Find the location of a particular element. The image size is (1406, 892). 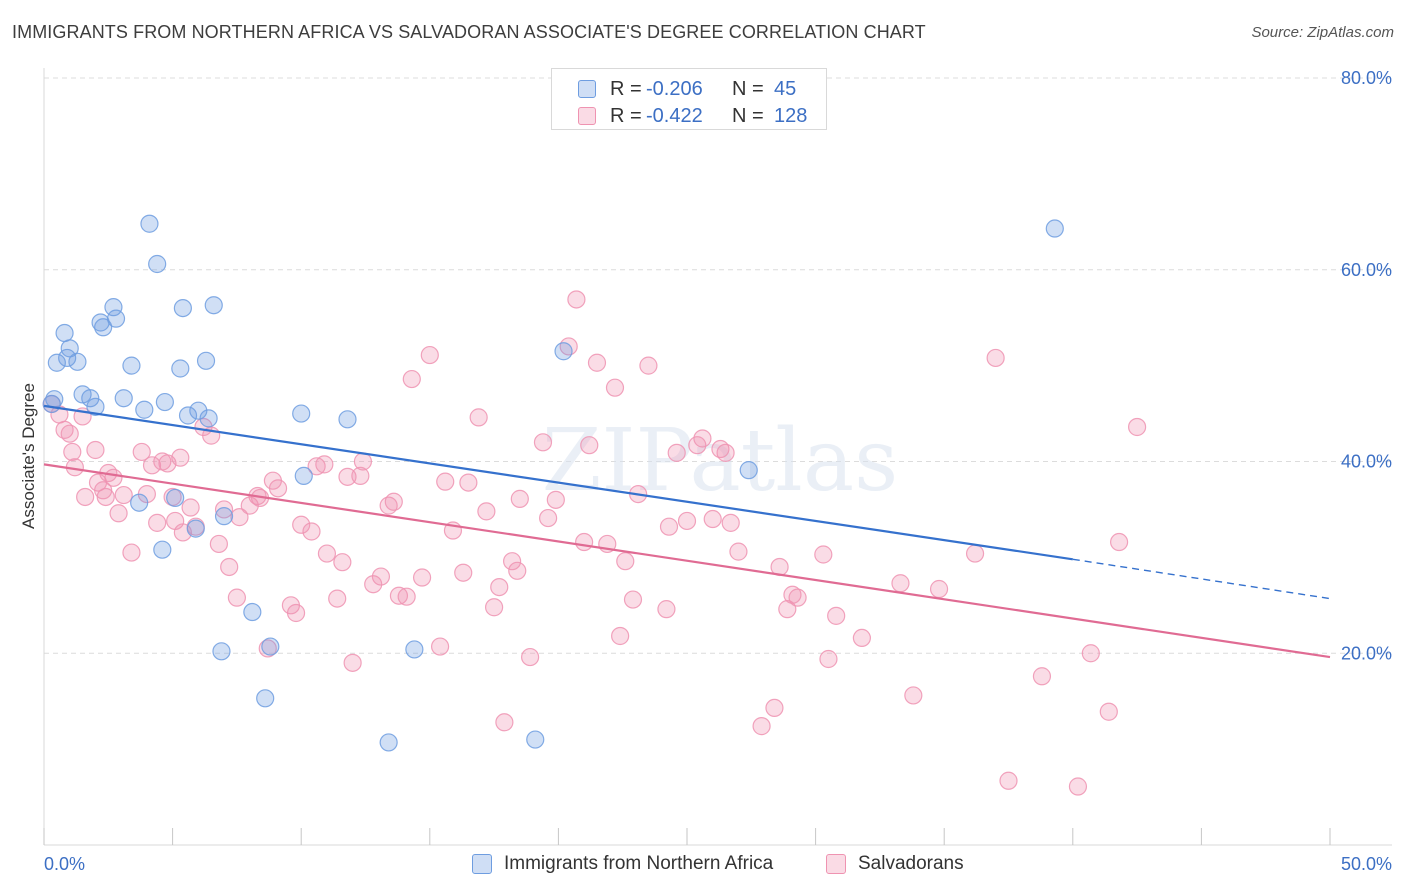

legend-row-salvadorans: R = -0.422 N = 128 is located at coordinates (689, 115).